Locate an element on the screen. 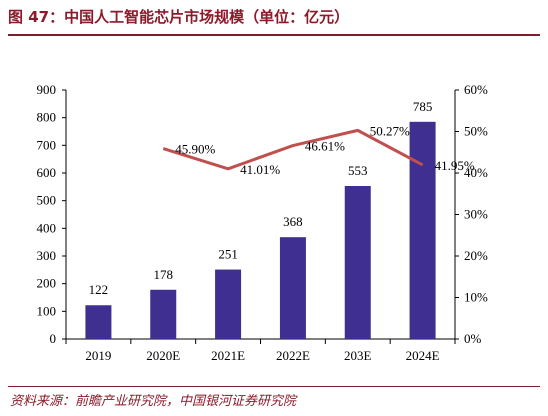 Image resolution: width=548 pixels, height=416 pixels. x-axis-category-label: 2022E is located at coordinates (293, 355).